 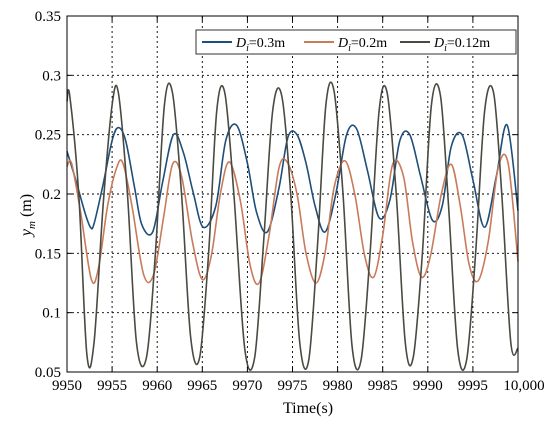 I want to click on y-tick-label: 0.2, so click(x=51, y=195).